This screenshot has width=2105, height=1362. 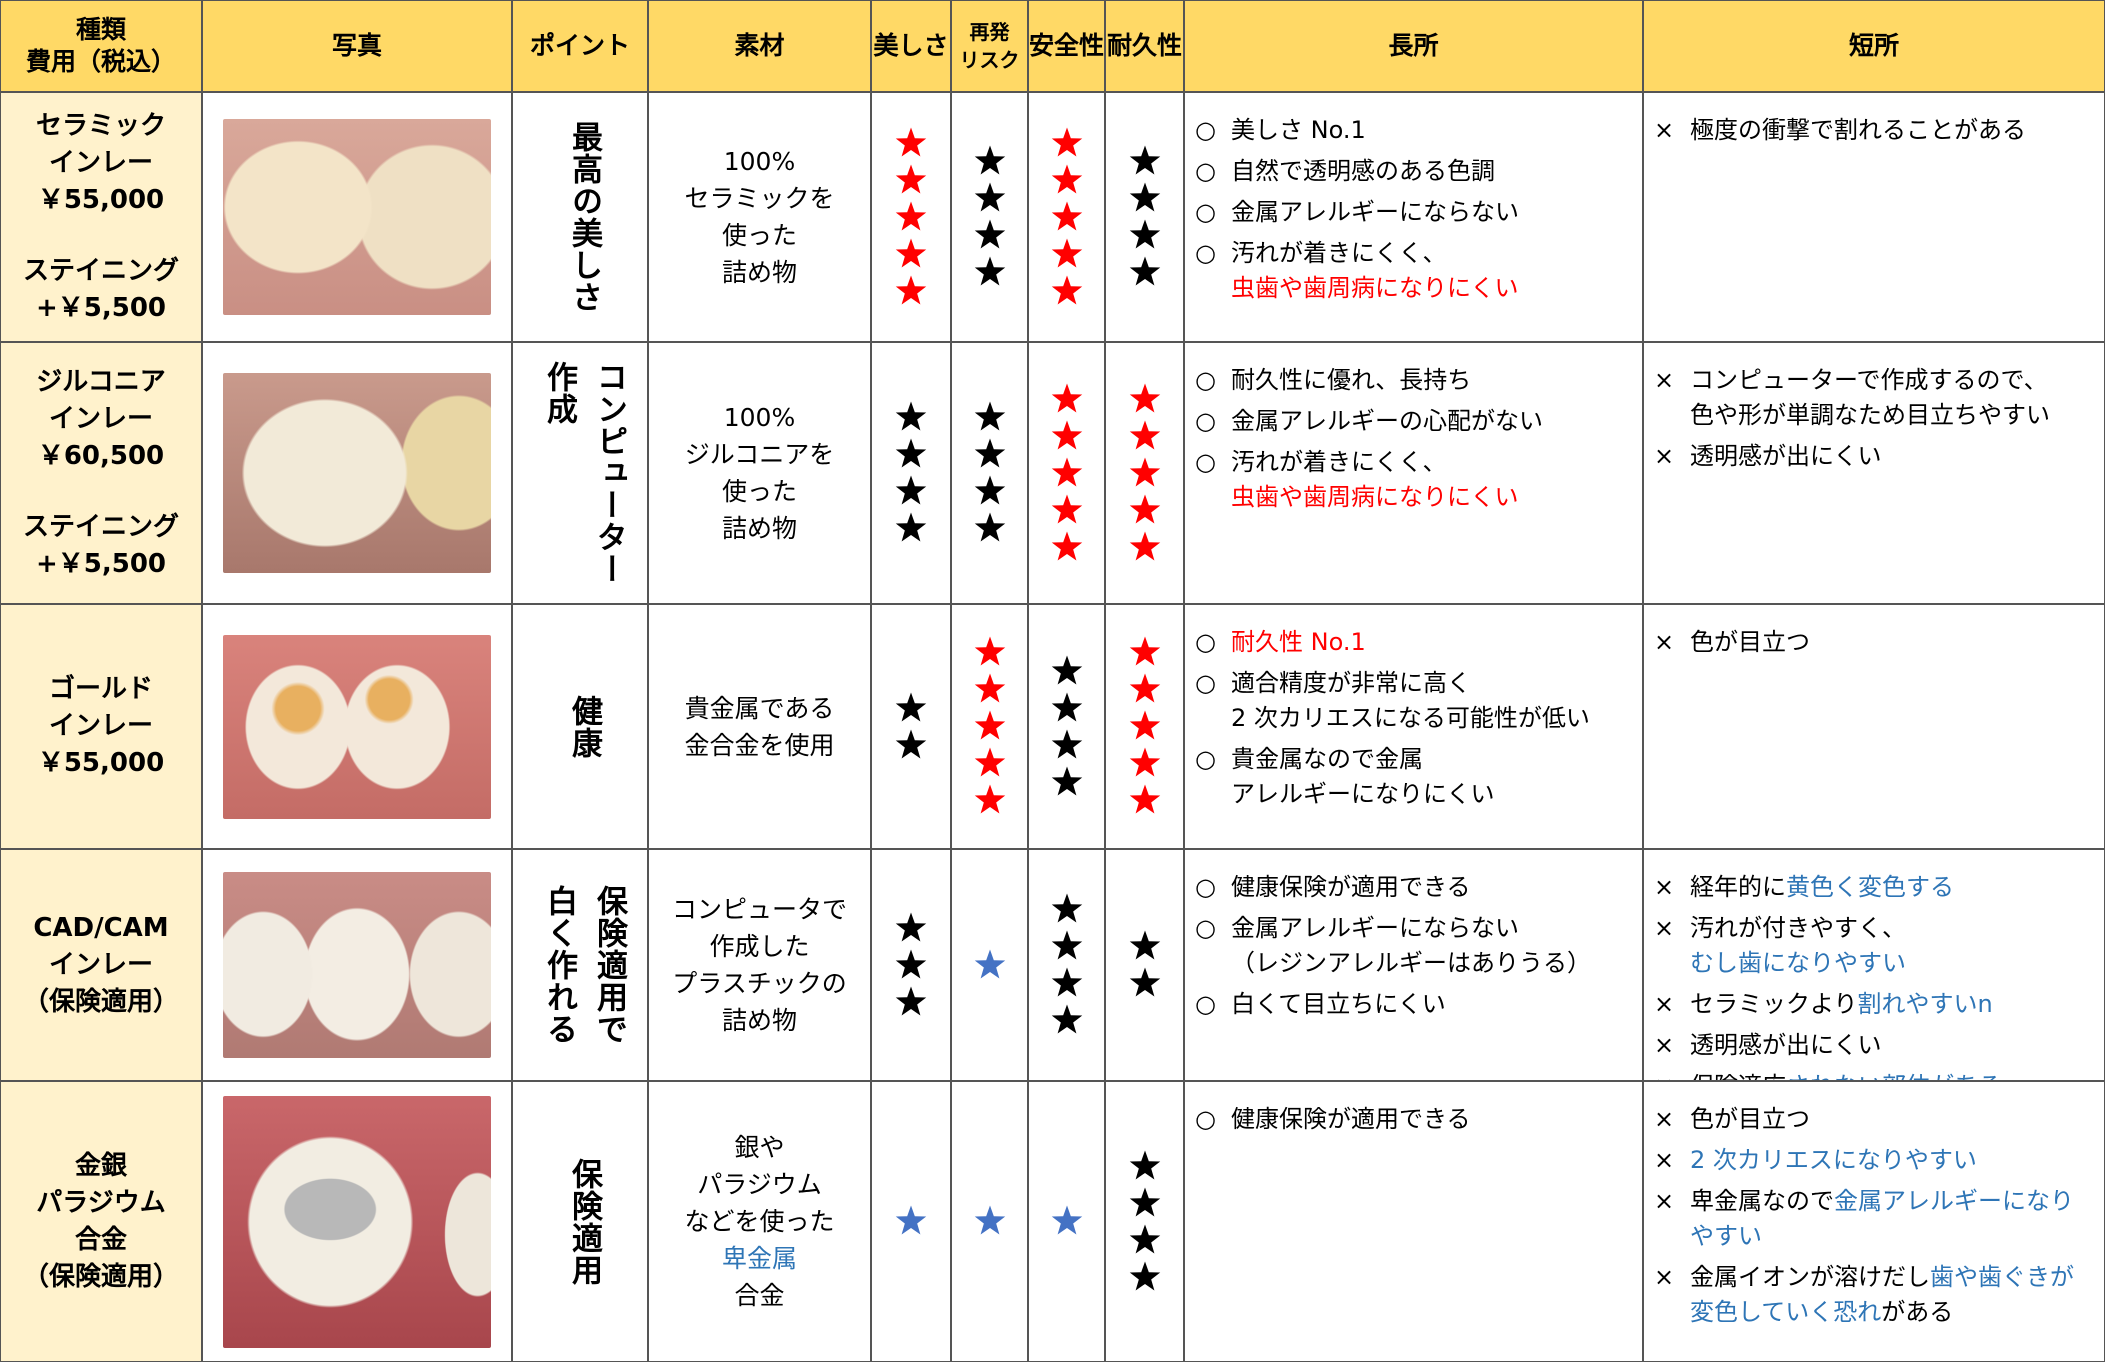 I want to click on type-text: ￥60,500, so click(x=101, y=455).